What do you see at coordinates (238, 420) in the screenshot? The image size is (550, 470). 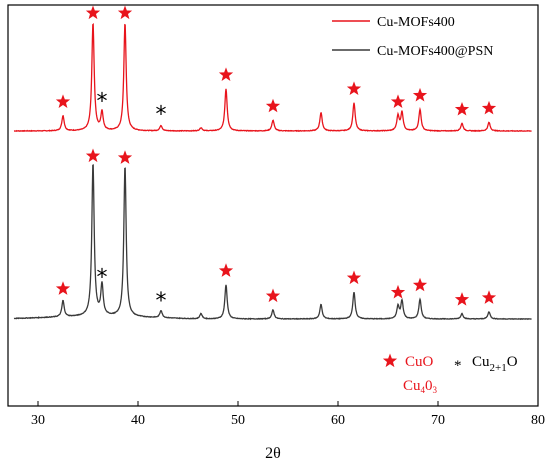 I see `x-tick-label: 50` at bounding box center [238, 420].